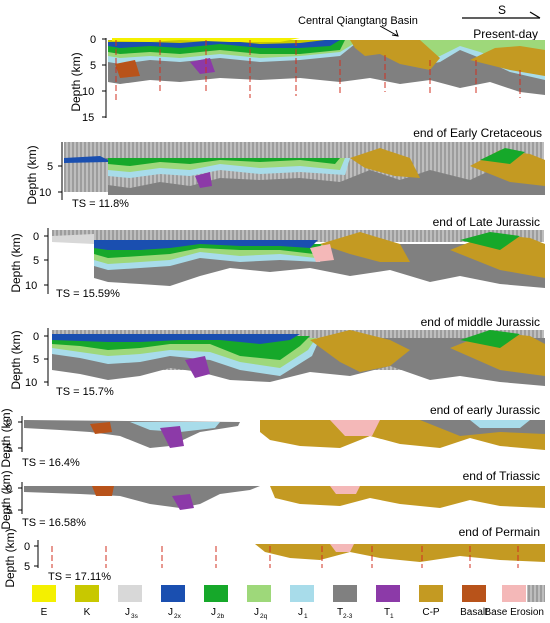  I want to click on layer-j3s, so click(73, 239).